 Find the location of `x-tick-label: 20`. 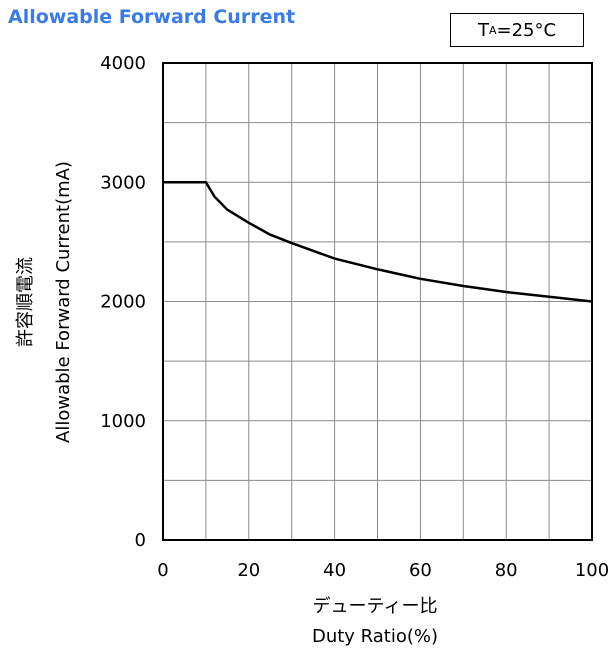

x-tick-label: 20 is located at coordinates (248, 570).